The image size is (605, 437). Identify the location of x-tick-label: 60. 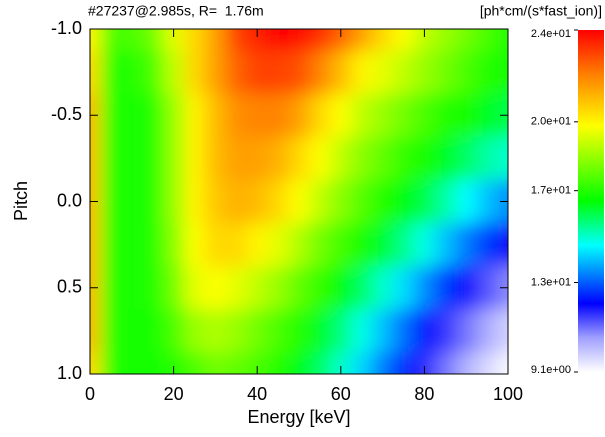
(341, 394).